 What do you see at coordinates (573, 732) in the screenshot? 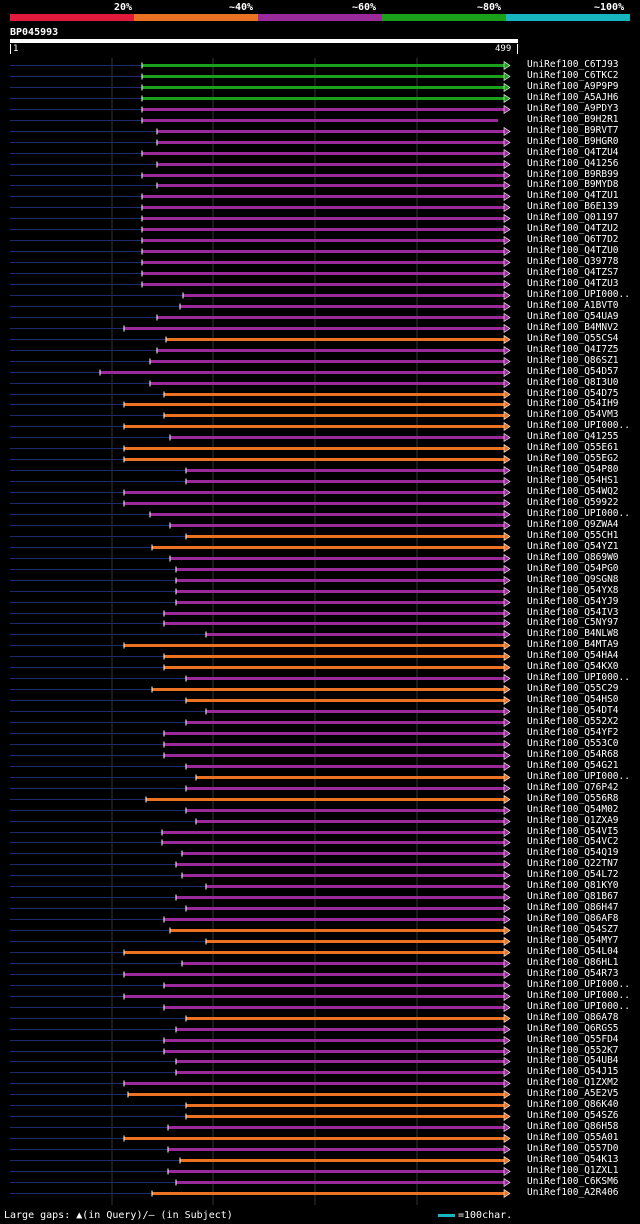
I see `hit-label: UniRef100_Q54YF2` at bounding box center [573, 732].